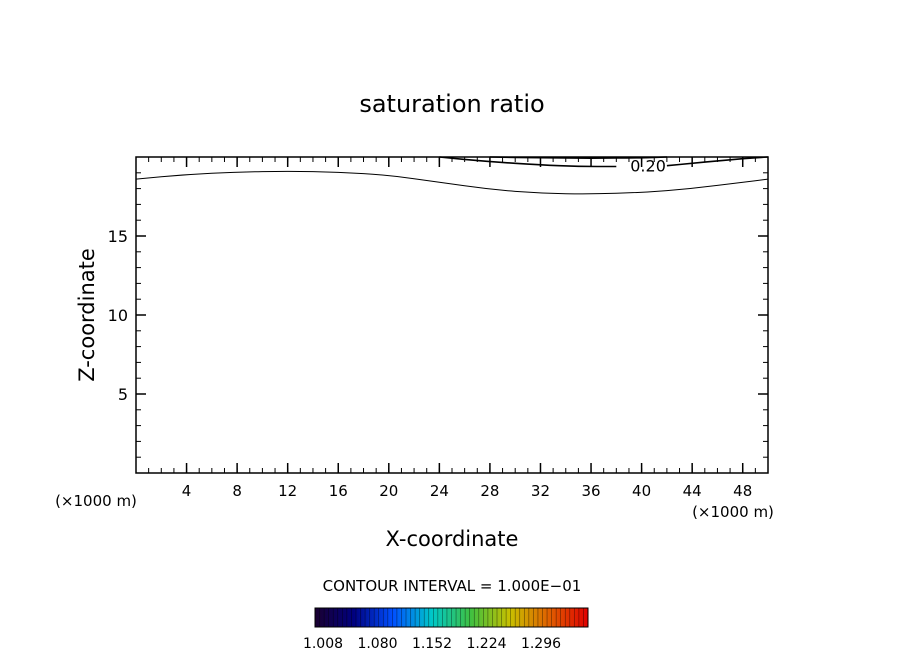 This screenshot has width=904, height=654. I want to click on colorbar-labels: 1.008 1.080 1.152 1.224 1.296, so click(432, 644).